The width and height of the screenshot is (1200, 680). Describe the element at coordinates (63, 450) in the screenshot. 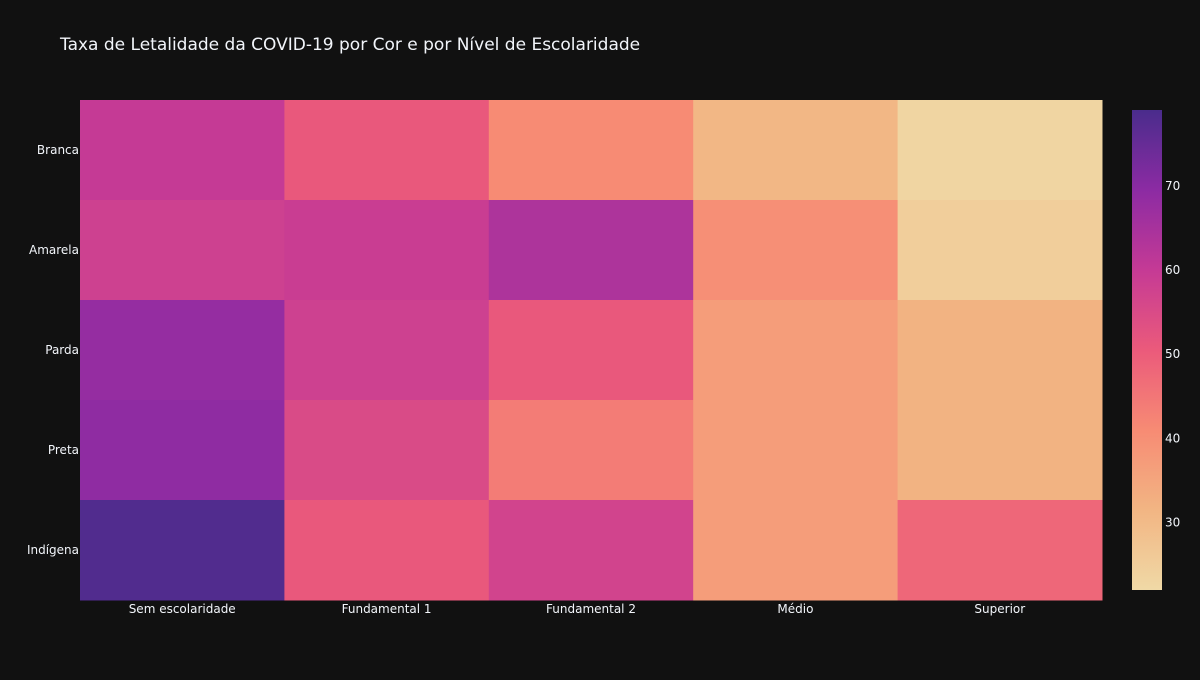

I see `y-tick-label: Preta` at that location.